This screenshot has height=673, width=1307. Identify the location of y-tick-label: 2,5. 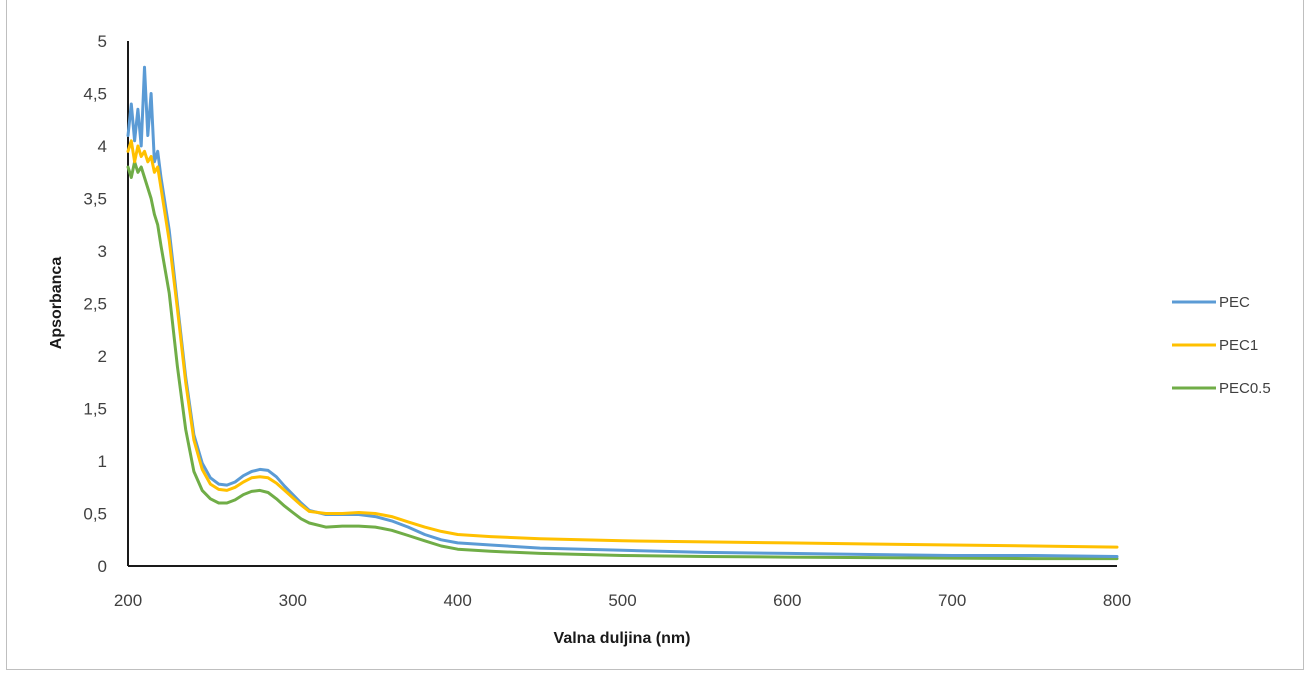
(95, 304).